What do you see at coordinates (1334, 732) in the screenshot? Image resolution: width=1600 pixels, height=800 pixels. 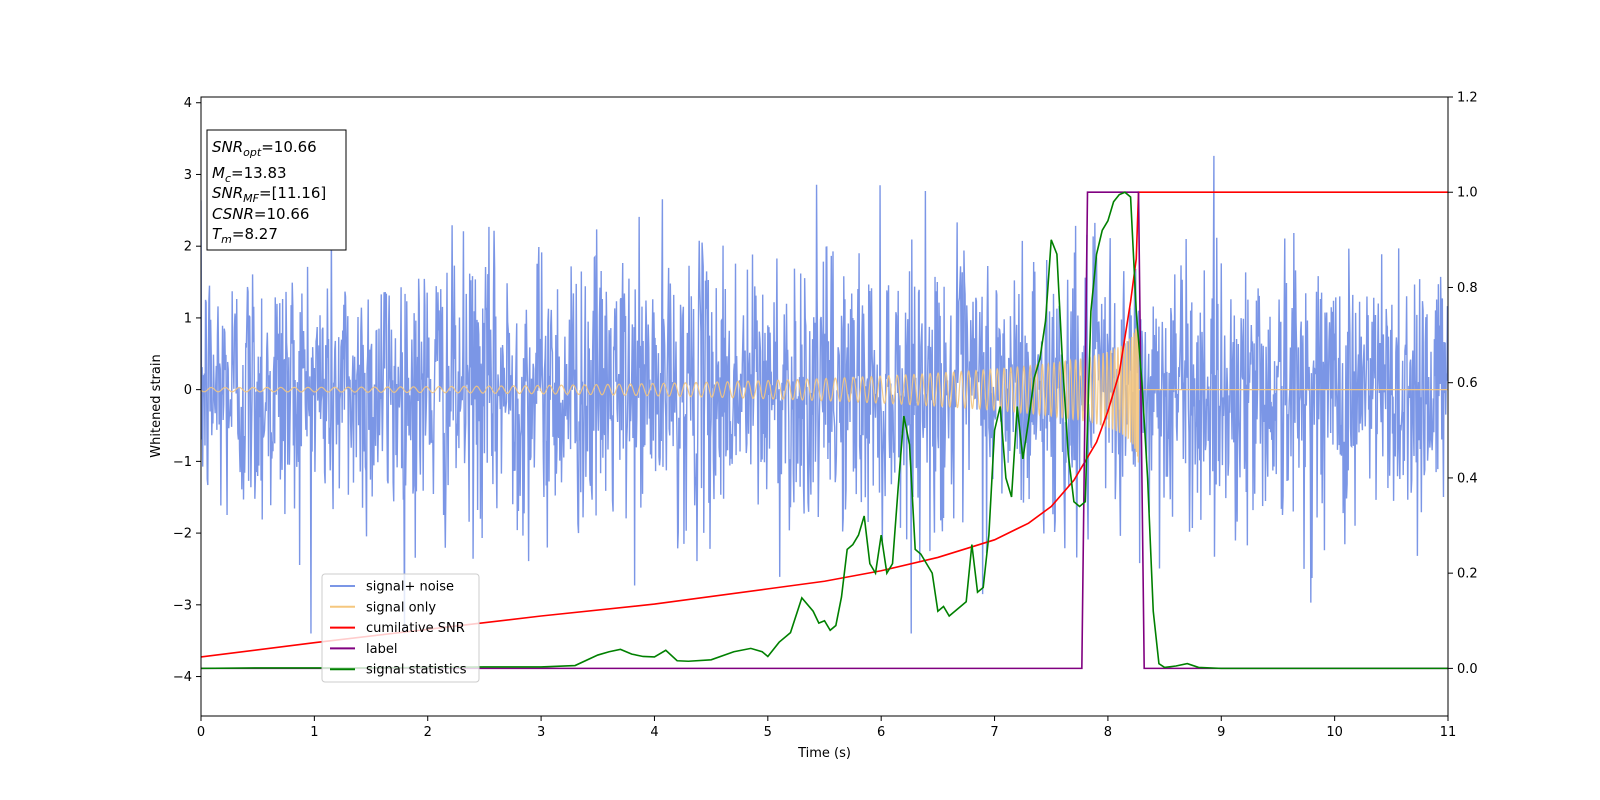 I see `x-tick-label: 10` at bounding box center [1334, 732].